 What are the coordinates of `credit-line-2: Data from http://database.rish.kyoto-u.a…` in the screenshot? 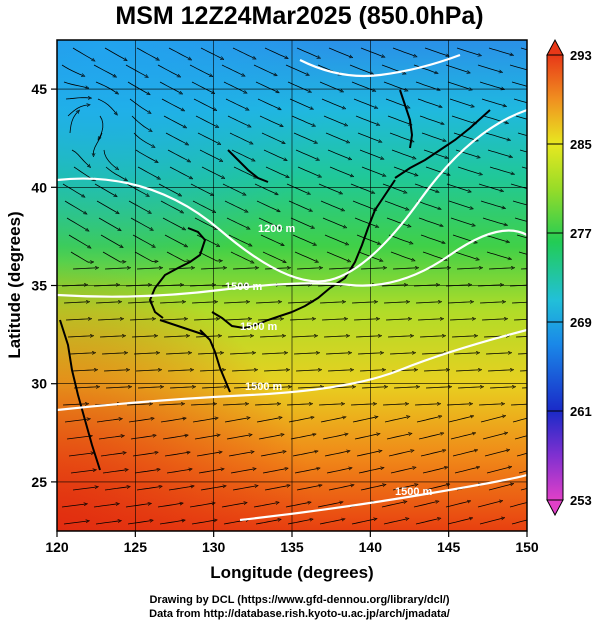 It's located at (299, 614).